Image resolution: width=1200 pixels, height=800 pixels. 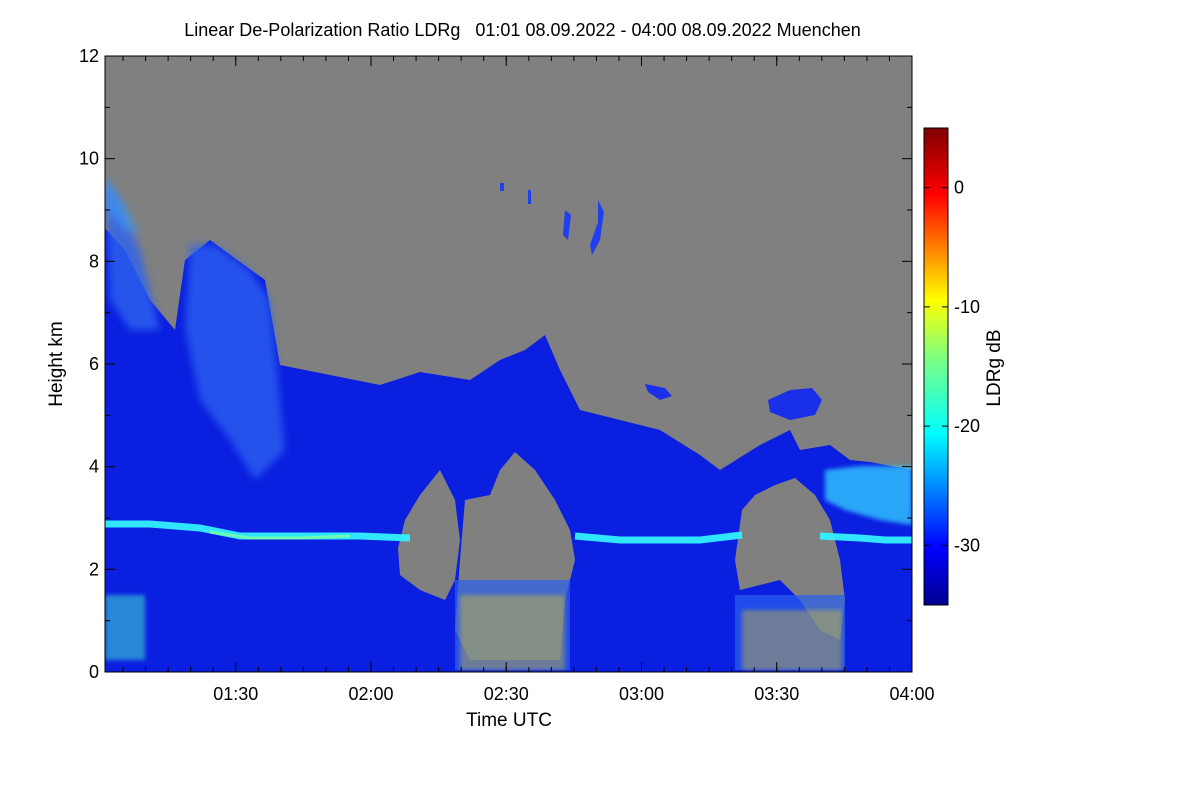 I want to click on x-tick-label: 03:30, so click(x=776, y=694).